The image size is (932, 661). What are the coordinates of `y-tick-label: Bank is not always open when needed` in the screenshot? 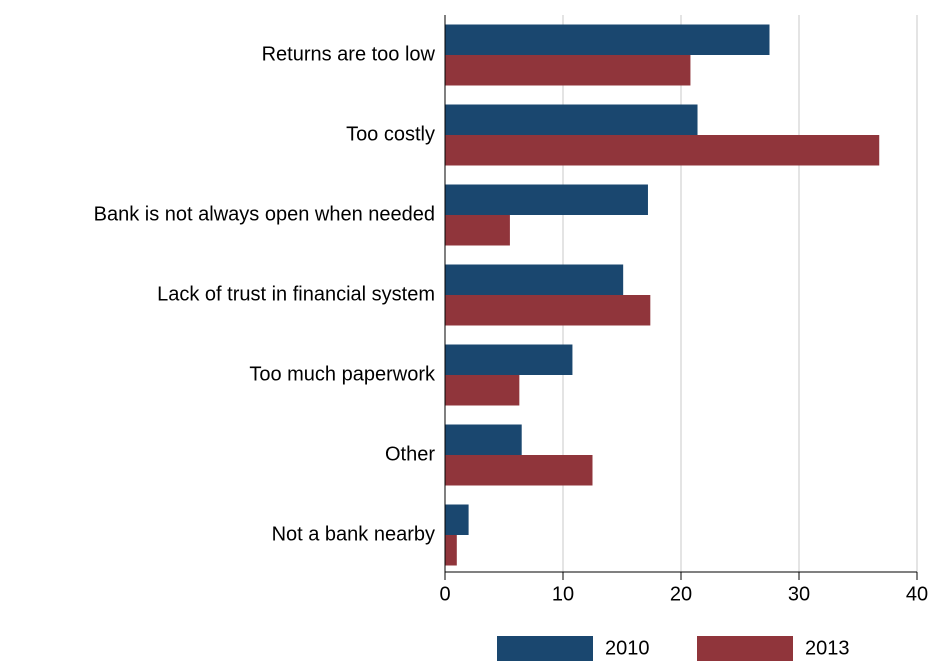 It's located at (264, 214).